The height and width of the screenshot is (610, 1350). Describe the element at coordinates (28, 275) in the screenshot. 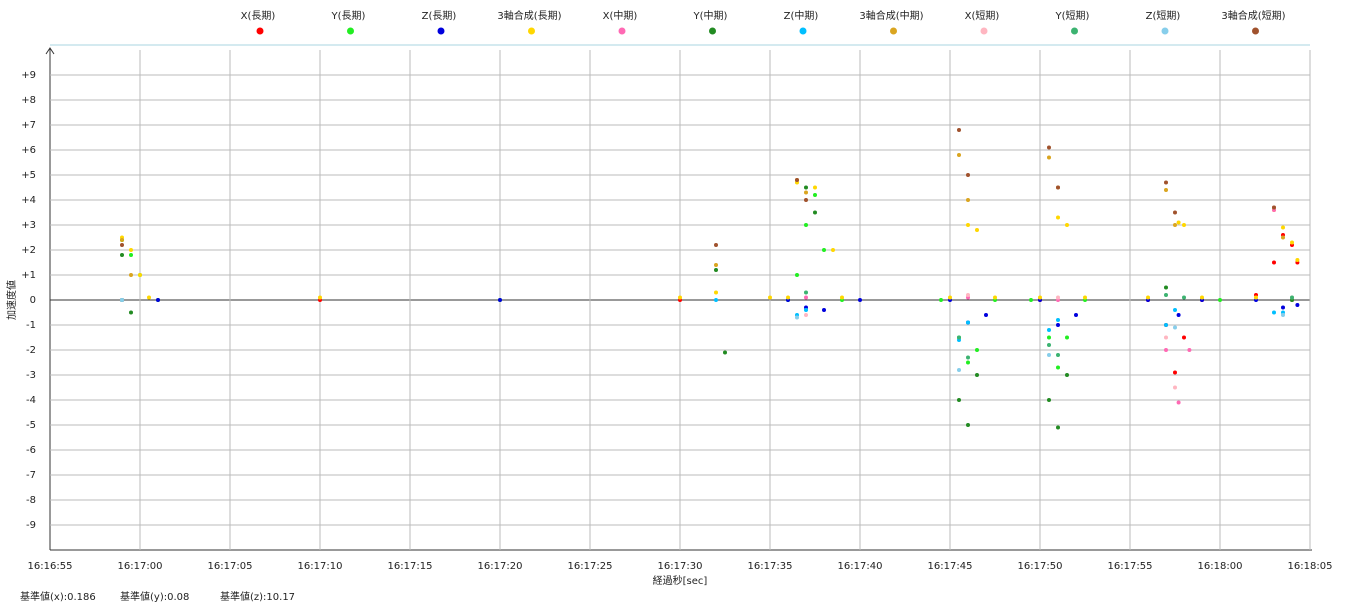

I see `y-tick-label: +1` at that location.